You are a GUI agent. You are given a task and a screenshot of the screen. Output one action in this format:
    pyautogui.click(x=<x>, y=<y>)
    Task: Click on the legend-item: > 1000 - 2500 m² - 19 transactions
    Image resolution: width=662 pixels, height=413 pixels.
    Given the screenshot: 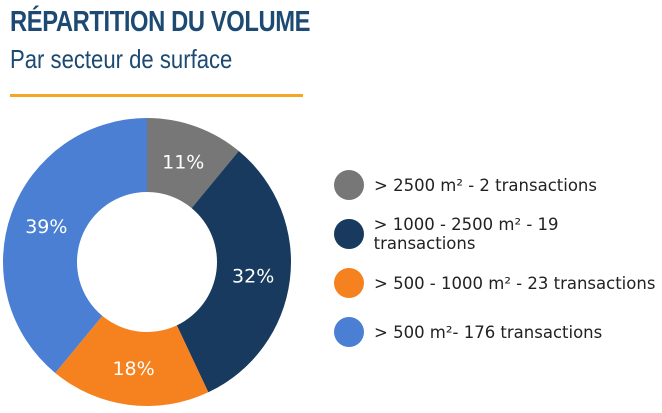 What is the action you would take?
    pyautogui.click(x=498, y=234)
    